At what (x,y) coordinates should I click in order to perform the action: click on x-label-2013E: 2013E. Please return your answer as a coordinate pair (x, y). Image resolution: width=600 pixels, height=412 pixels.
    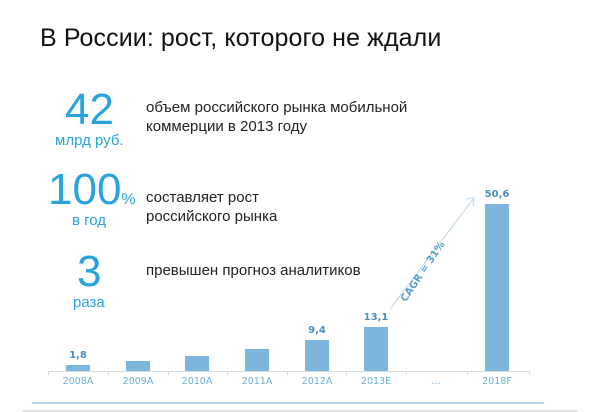
    Looking at the image, I should click on (376, 381).